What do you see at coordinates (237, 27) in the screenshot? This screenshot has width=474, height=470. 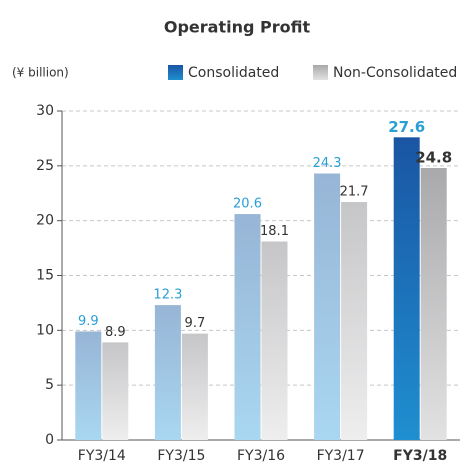 I see `chart-title: Operating Profit` at bounding box center [237, 27].